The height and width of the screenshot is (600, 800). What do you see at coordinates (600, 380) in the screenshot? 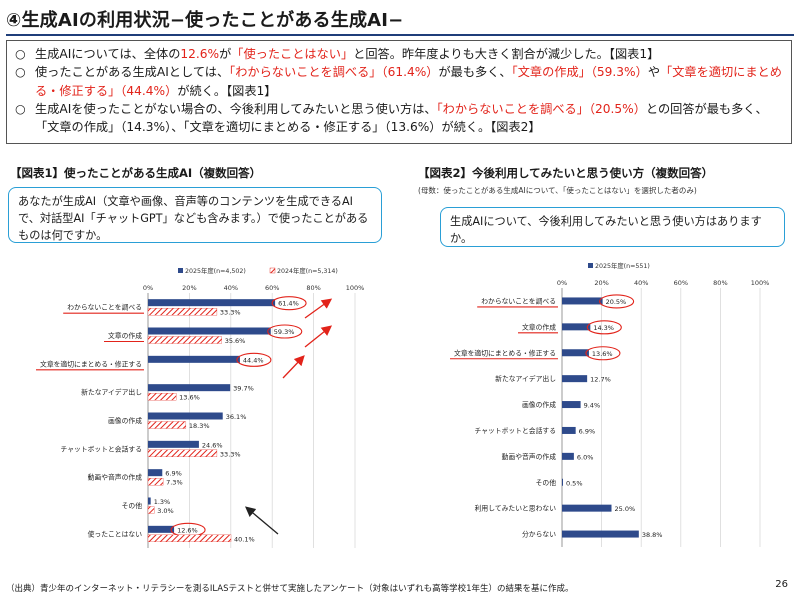
I see `data-label: 12.7%` at bounding box center [600, 380].